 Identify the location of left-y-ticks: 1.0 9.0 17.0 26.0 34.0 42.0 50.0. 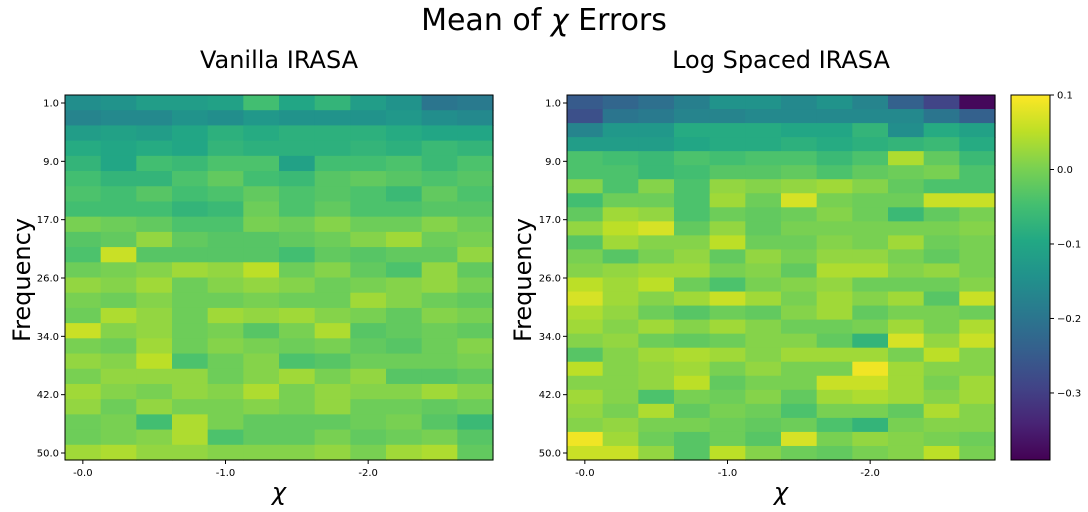
(51, 279).